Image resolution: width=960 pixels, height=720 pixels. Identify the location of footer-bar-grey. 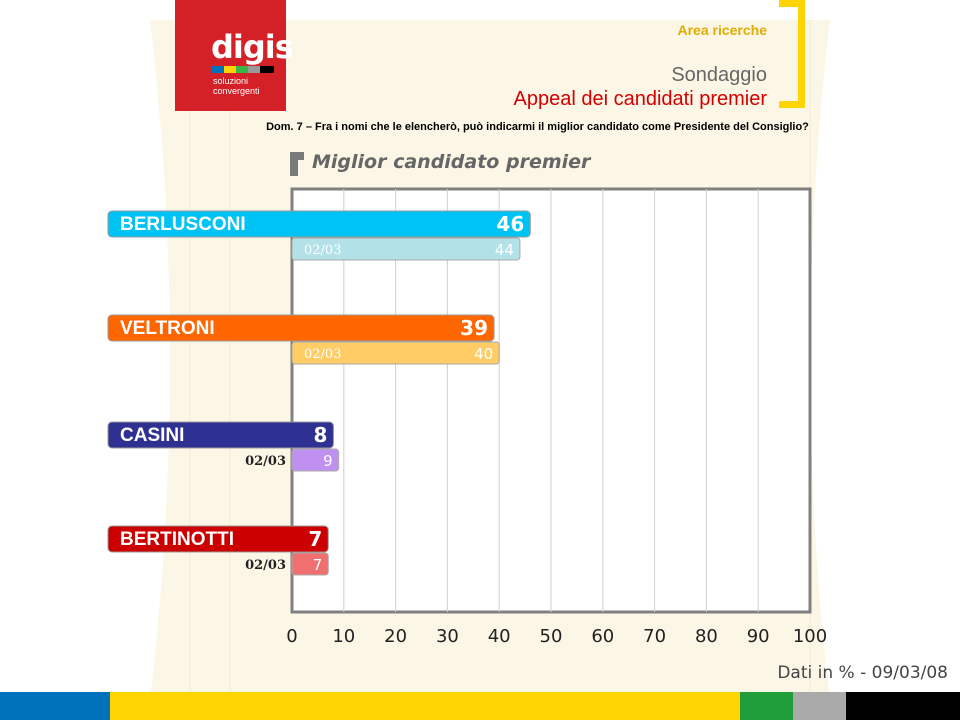
(819, 706).